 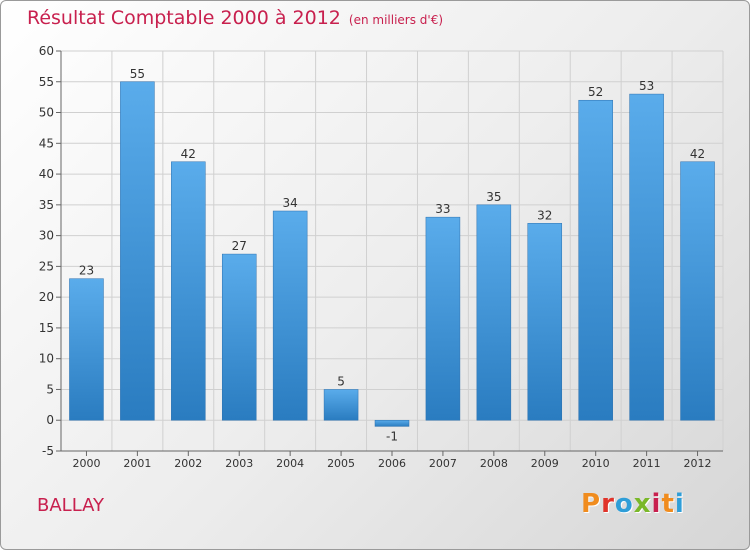 I want to click on y-tick-label: 10, so click(x=46, y=359).